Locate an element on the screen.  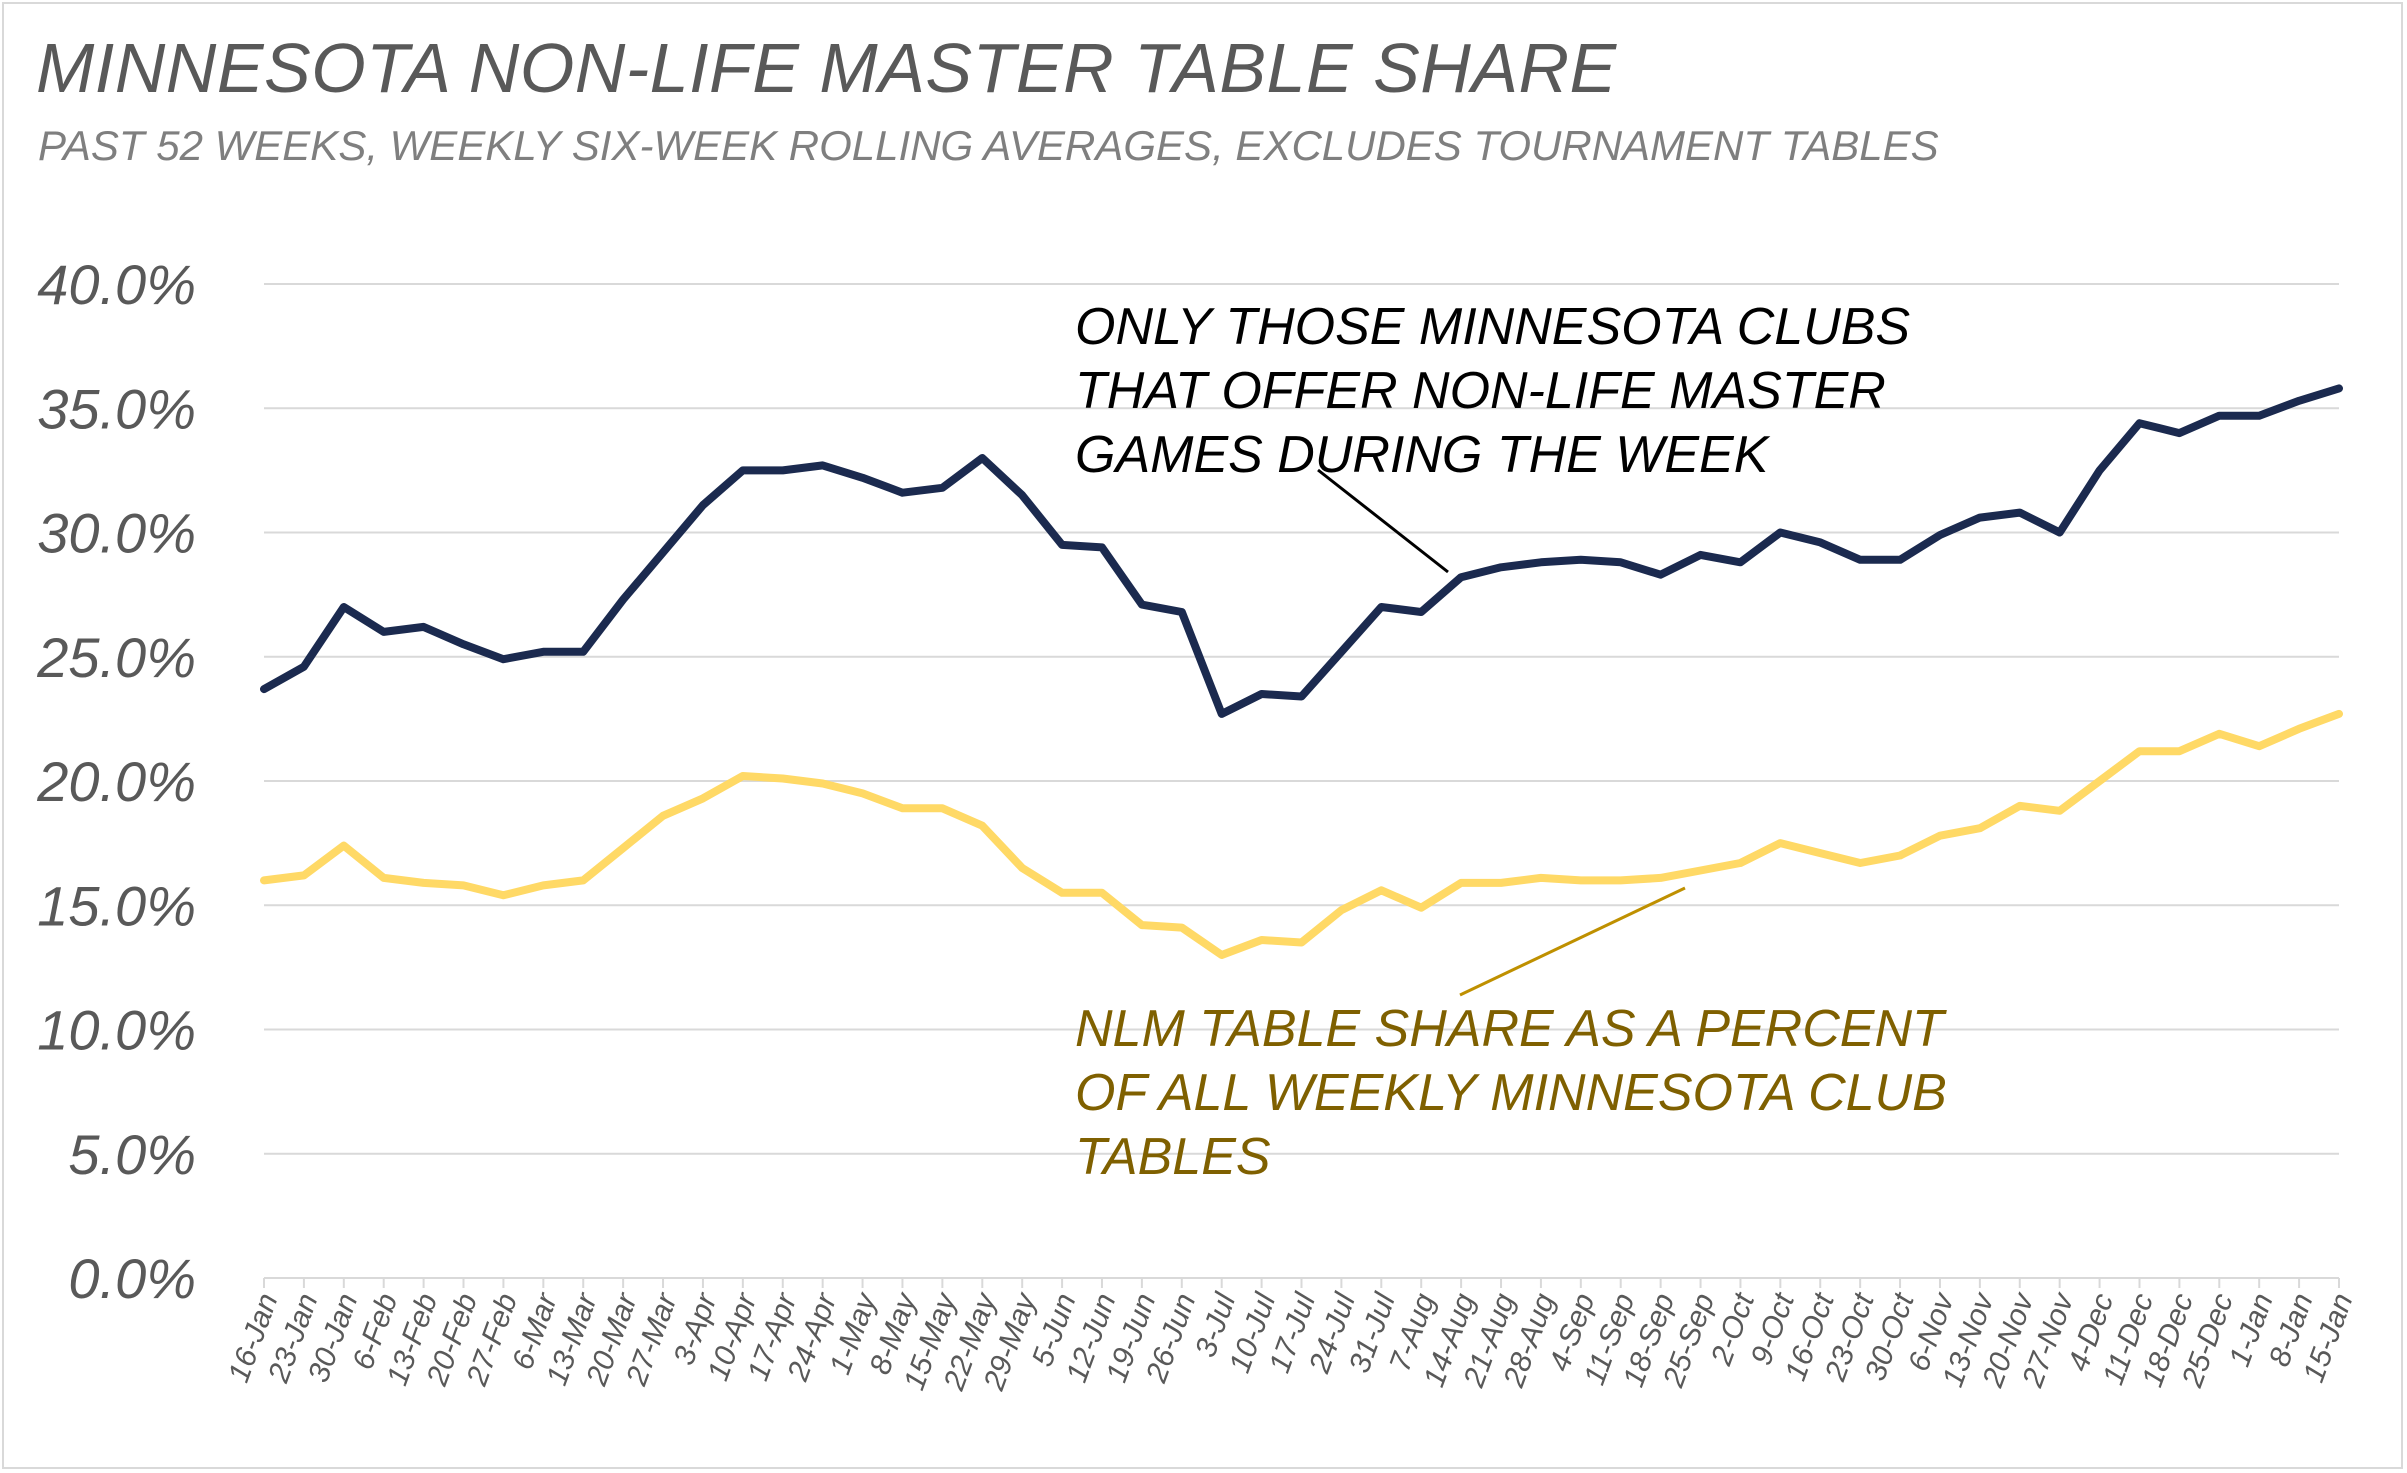
y-tick-label: 10.0% is located at coordinates (116, 1030).